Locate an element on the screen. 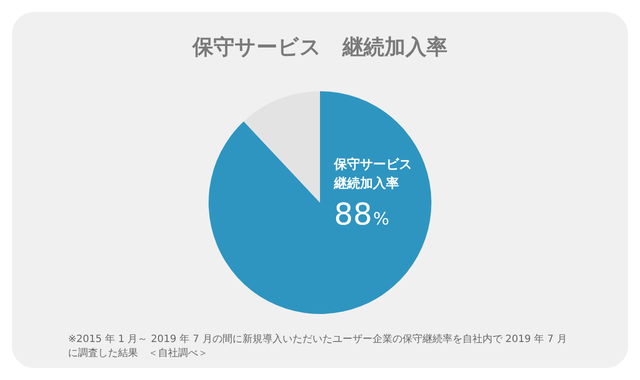 This screenshot has height=380, width=640. data-label: 88% is located at coordinates (362, 215).